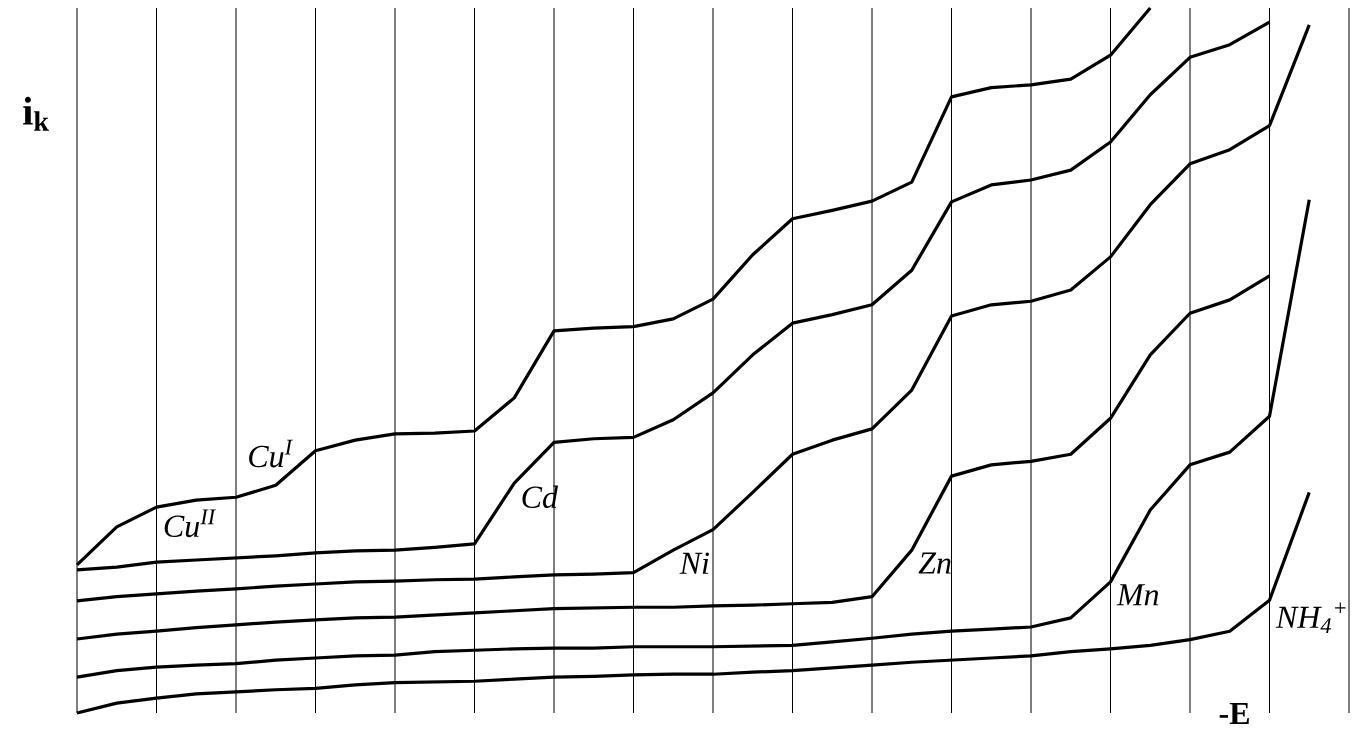 The image size is (1353, 735). What do you see at coordinates (694, 563) in the screenshot?
I see `series-label: Ni` at bounding box center [694, 563].